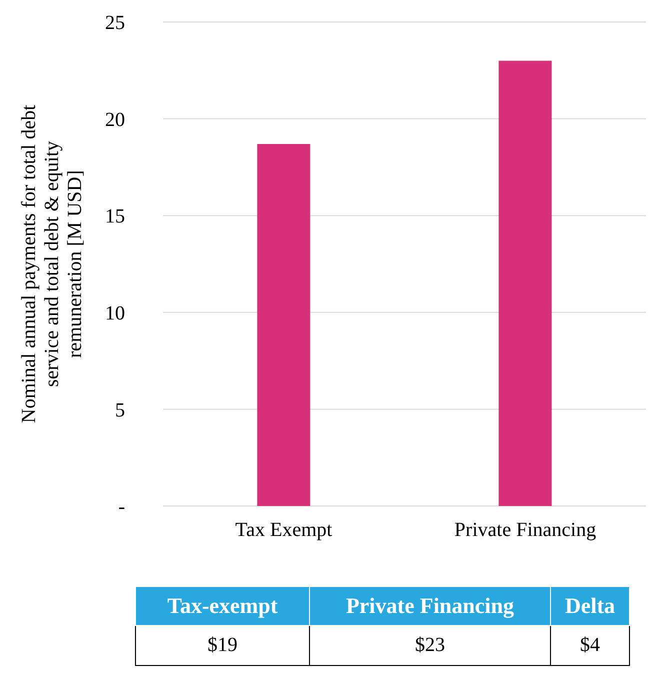 The image size is (654, 681). Describe the element at coordinates (223, 645) in the screenshot. I see `text: $19` at that location.